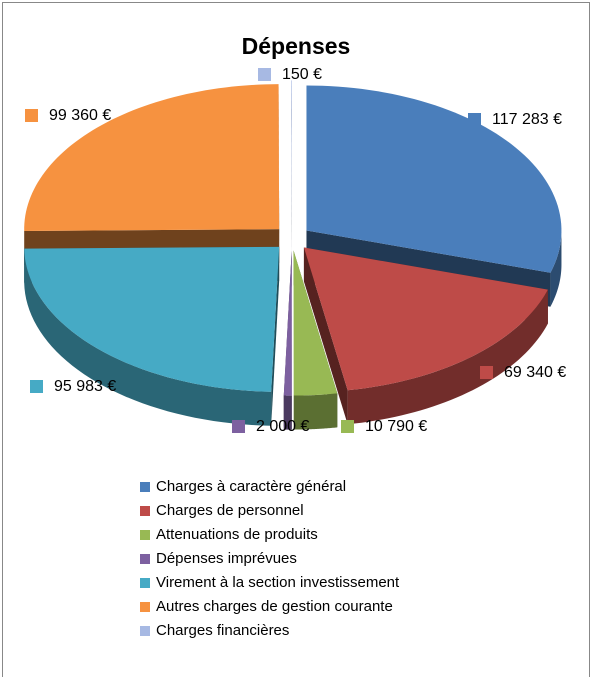 The image size is (592, 677). What do you see at coordinates (226, 558) in the screenshot?
I see `legend-label: Dépenses imprévues` at bounding box center [226, 558].